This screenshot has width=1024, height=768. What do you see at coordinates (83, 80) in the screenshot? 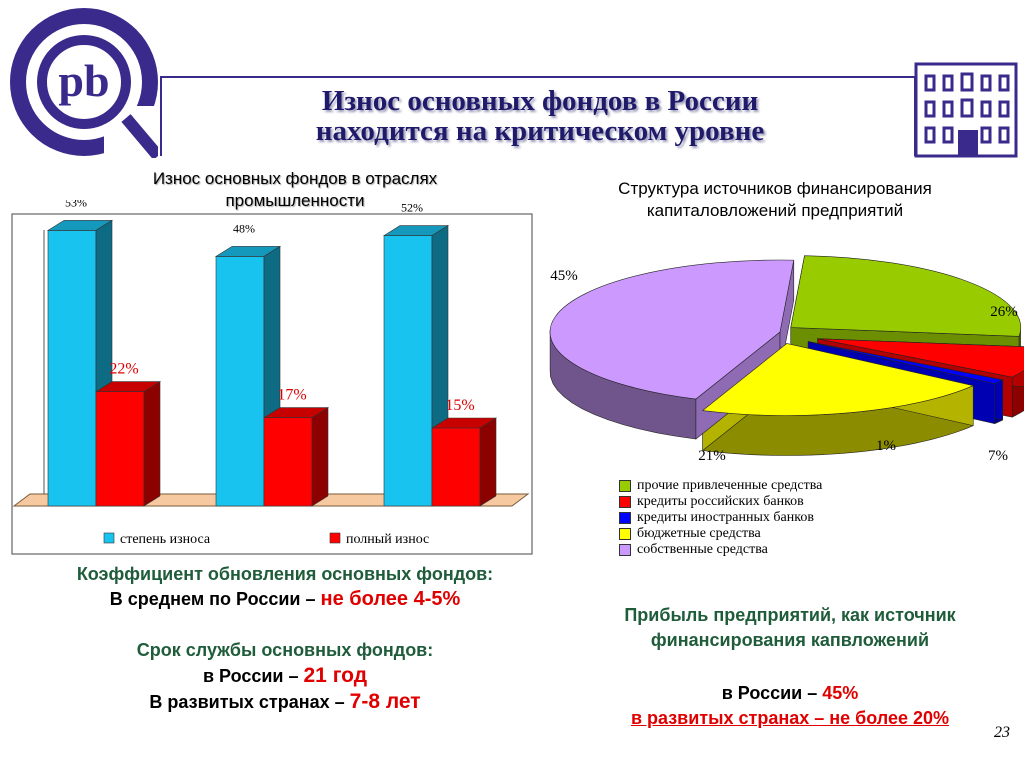
I see `logo-letters: pb` at bounding box center [83, 80].